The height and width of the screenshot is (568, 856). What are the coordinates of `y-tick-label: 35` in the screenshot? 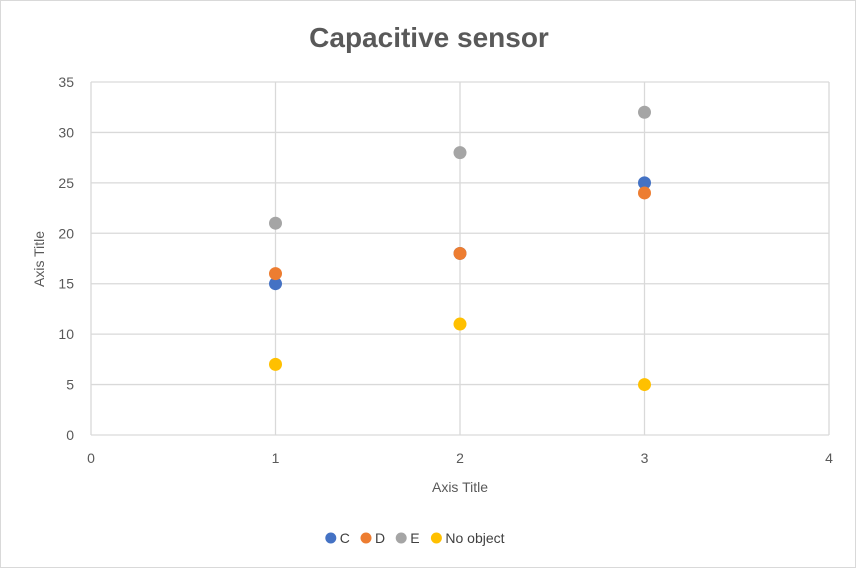 It's located at (66, 82).